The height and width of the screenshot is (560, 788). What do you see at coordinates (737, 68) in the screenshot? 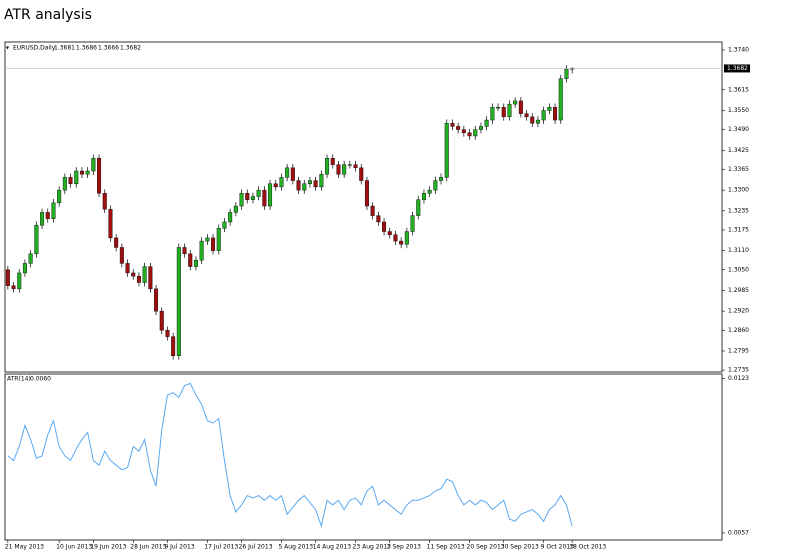
I see `last-price-label: 1.3682` at bounding box center [737, 68].